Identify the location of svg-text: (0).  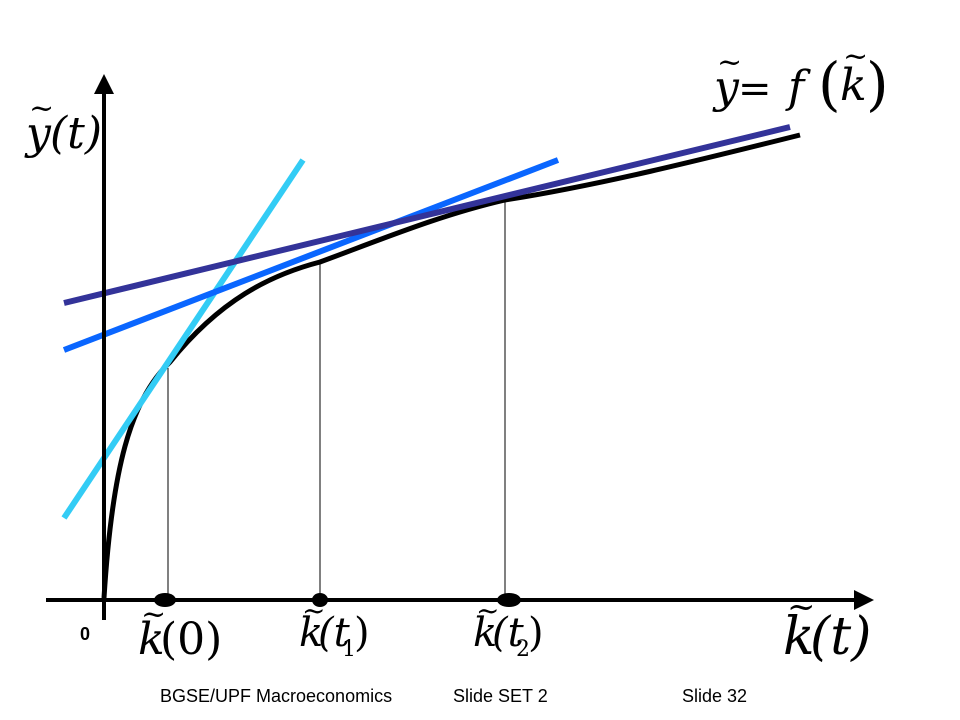
(191, 639).